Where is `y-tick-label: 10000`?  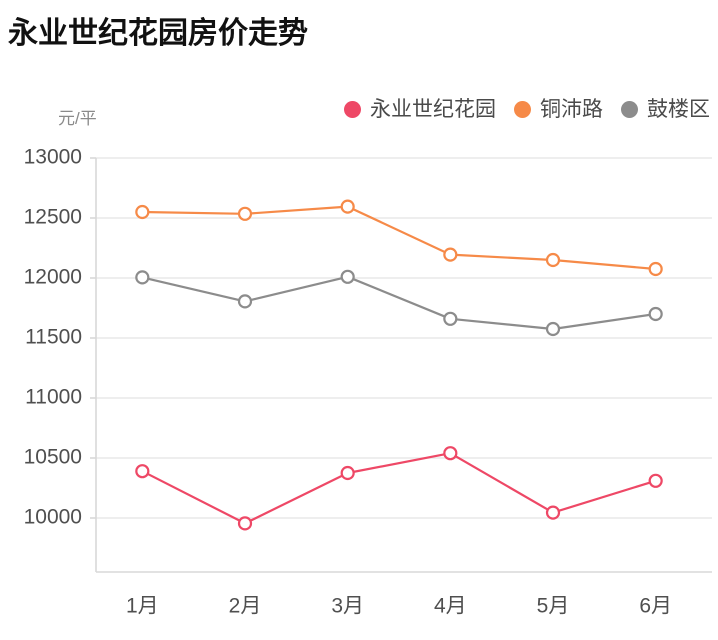 y-tick-label: 10000 is located at coordinates (53, 517).